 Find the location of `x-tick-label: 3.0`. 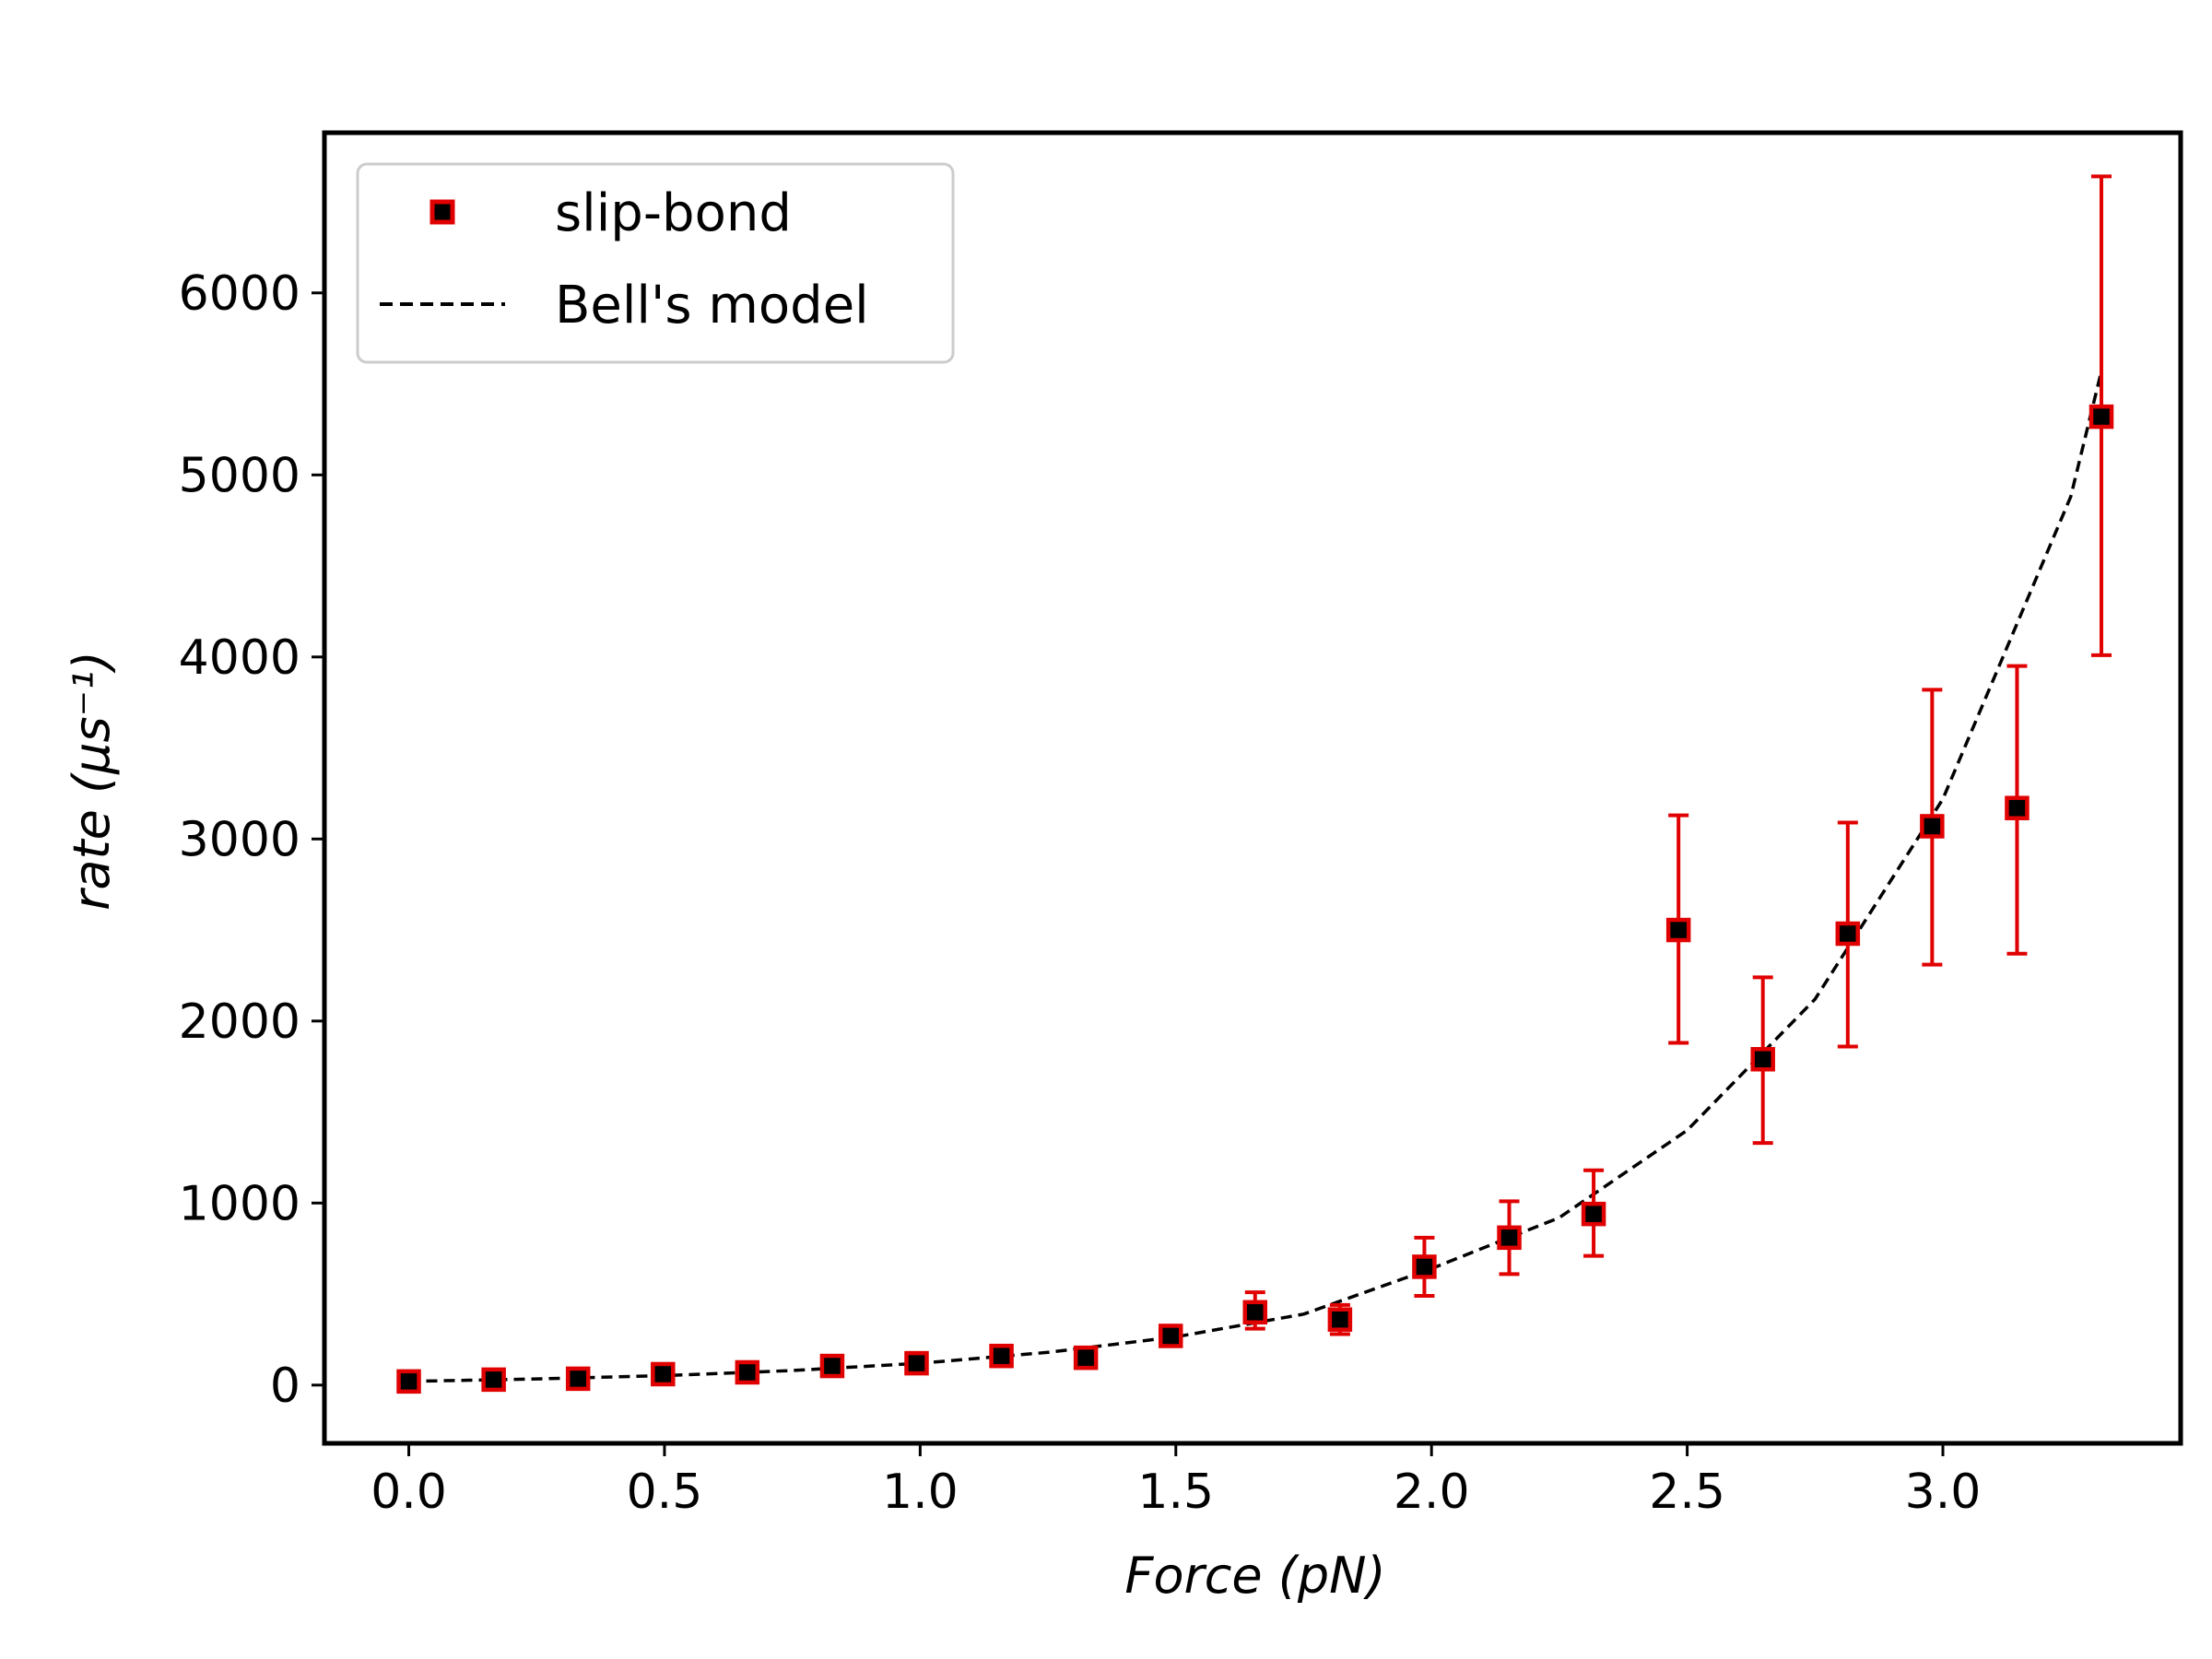

x-tick-label: 3.0 is located at coordinates (1943, 1492).